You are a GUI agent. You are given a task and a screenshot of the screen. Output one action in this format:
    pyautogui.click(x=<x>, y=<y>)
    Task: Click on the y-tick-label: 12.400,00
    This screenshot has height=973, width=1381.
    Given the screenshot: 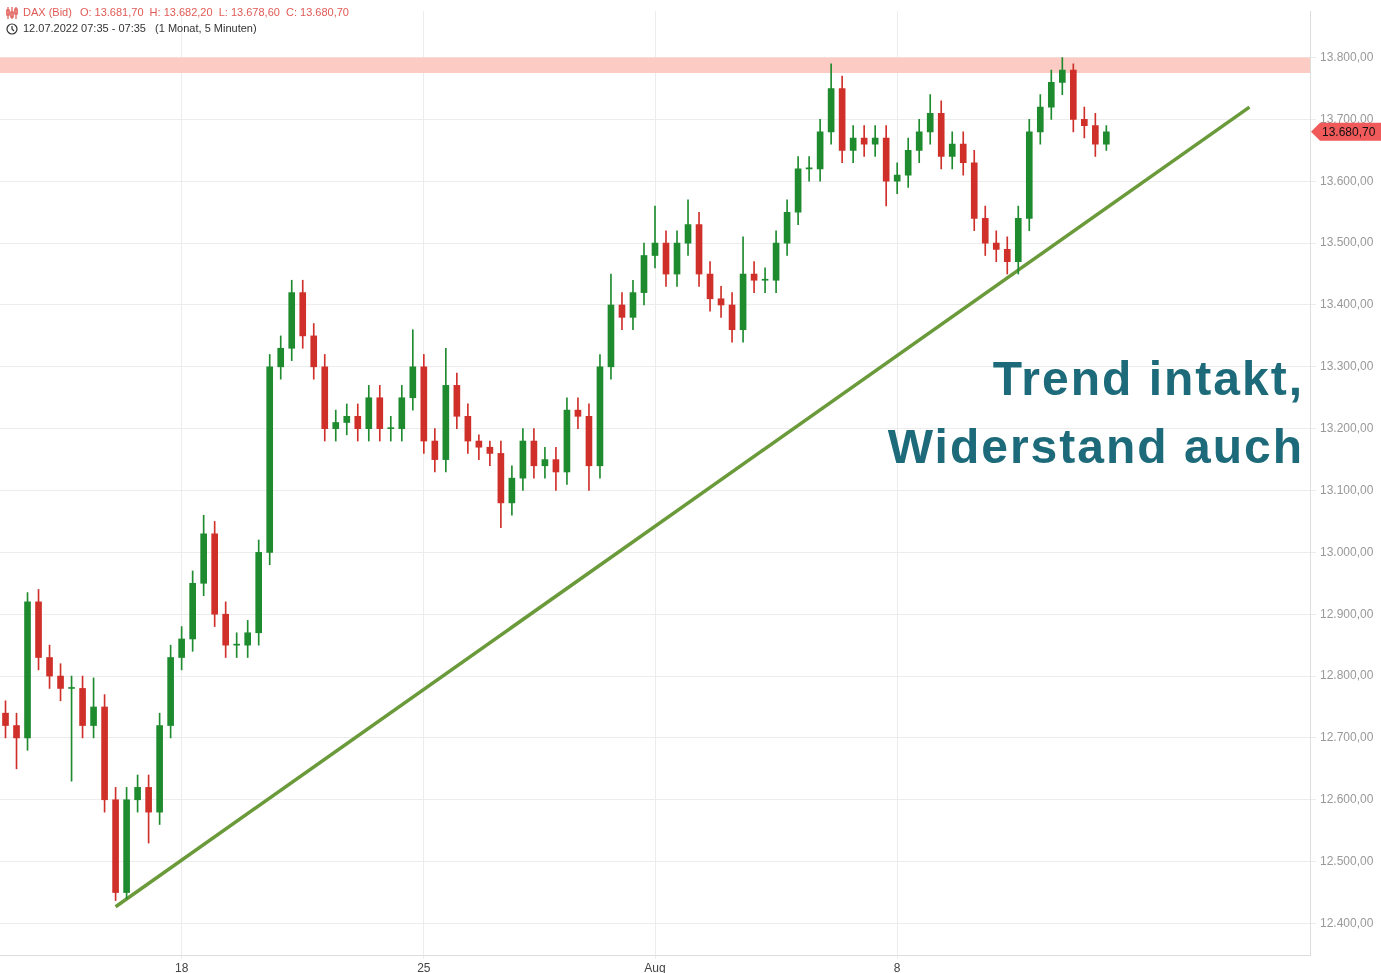 What is the action you would take?
    pyautogui.click(x=1347, y=922)
    